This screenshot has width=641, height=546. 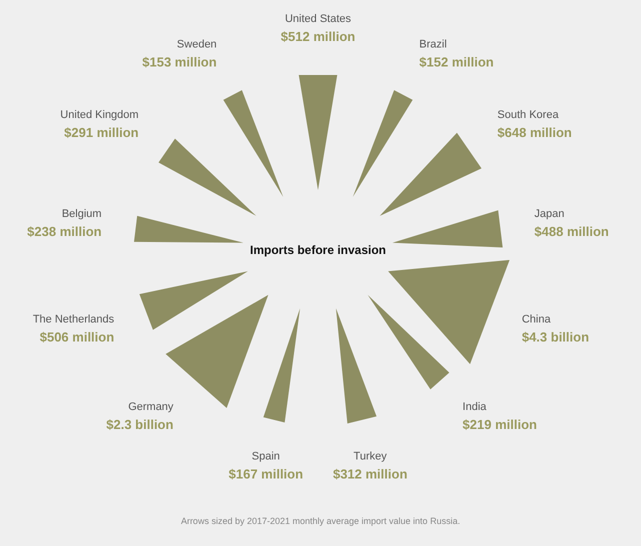 I want to click on data-label: $312 million, so click(x=370, y=474).